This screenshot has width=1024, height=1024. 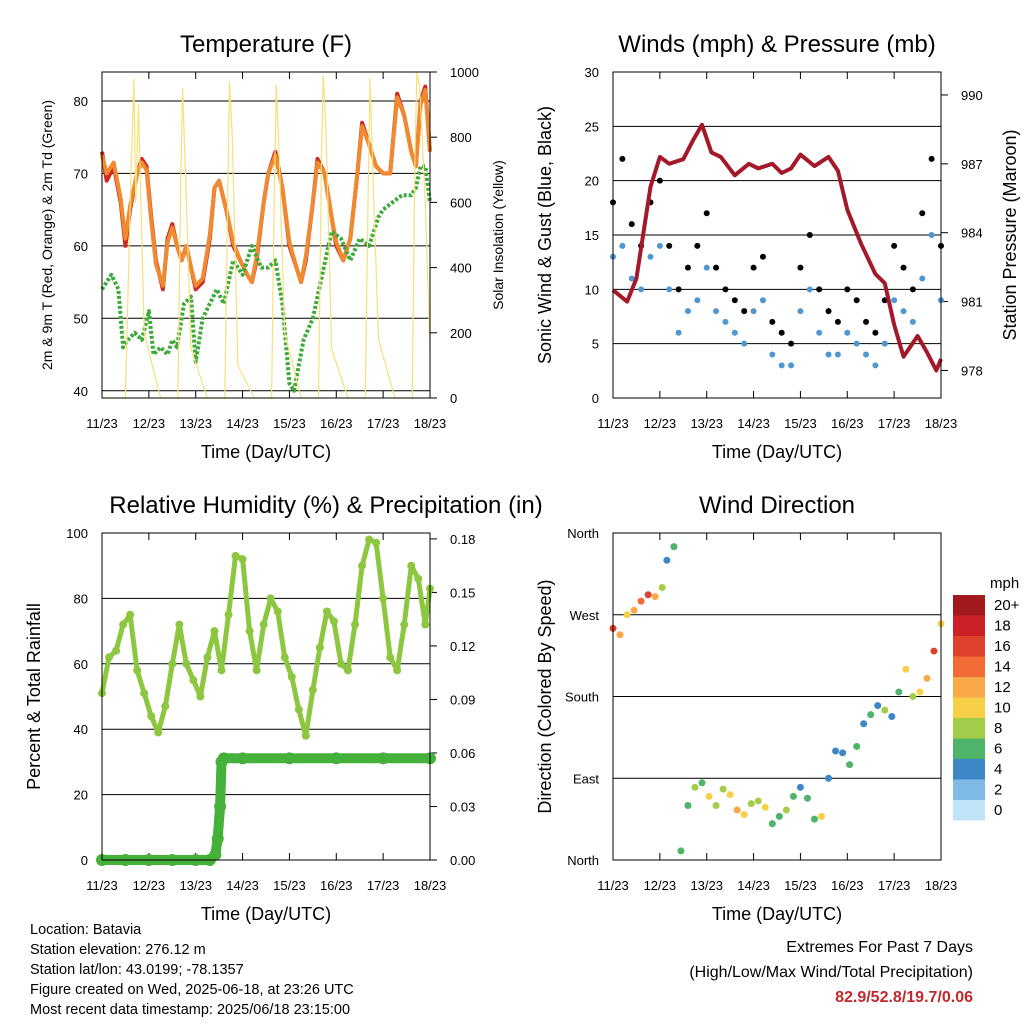 I want to click on y-tick-label: 20, so click(x=592, y=181).